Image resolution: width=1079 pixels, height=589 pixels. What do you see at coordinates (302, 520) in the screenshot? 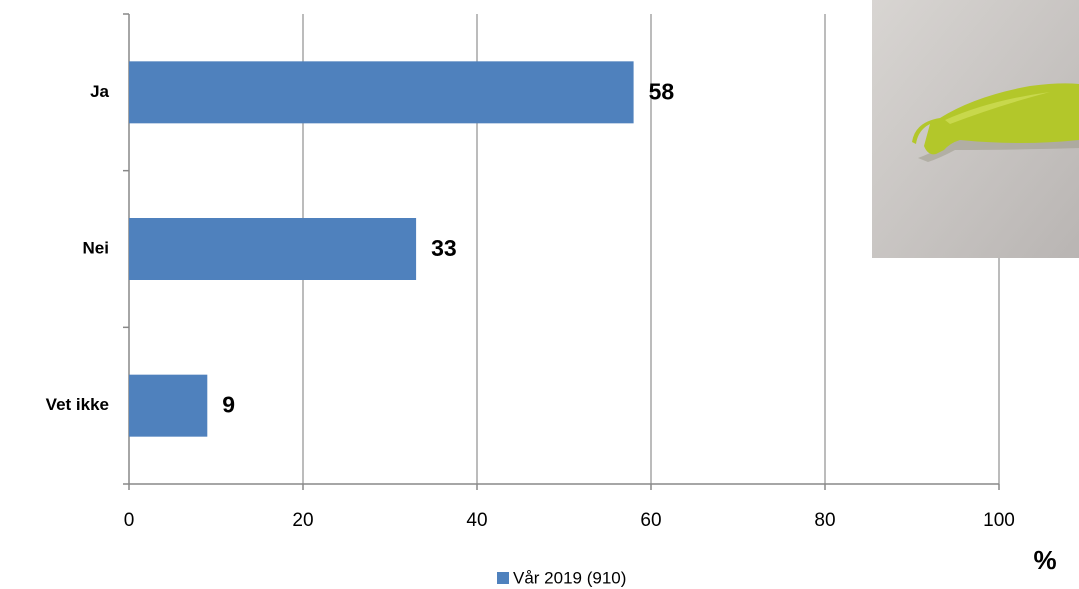
I see `x-tick-label: 20` at bounding box center [302, 520].